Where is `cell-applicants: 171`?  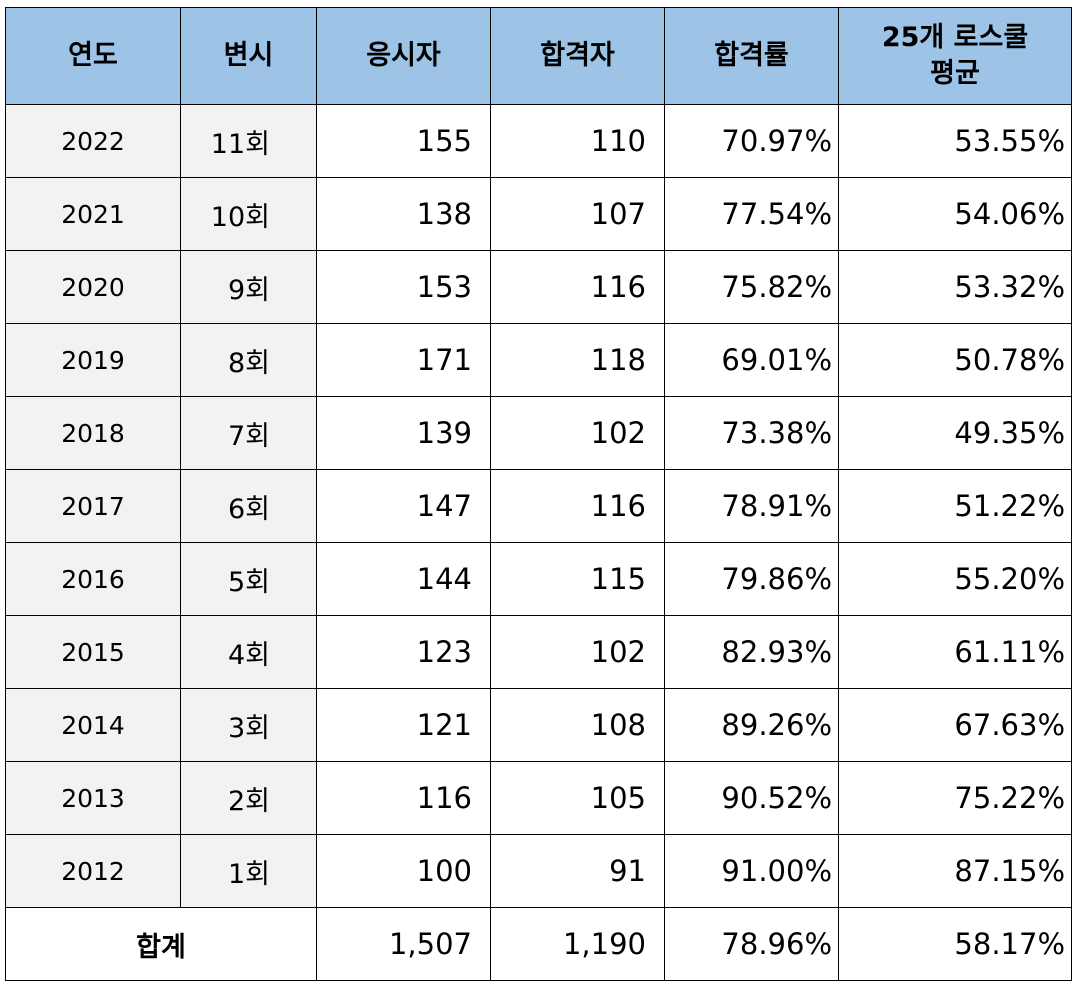
cell-applicants: 171 is located at coordinates (403, 360).